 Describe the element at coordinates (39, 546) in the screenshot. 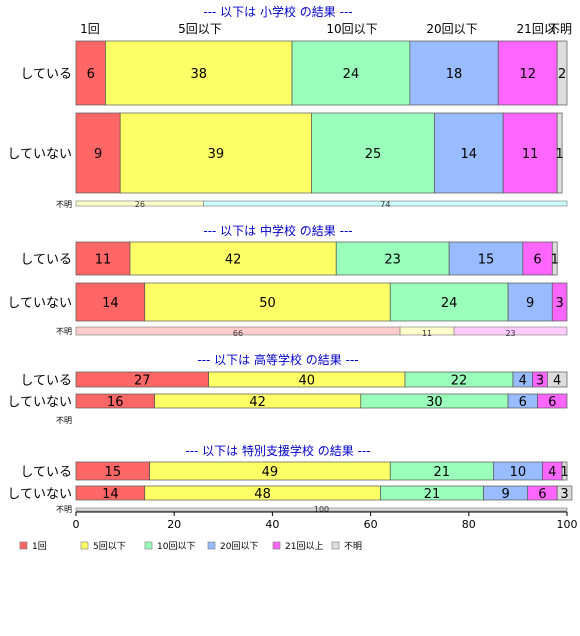

I see `legend-label: 1回` at that location.